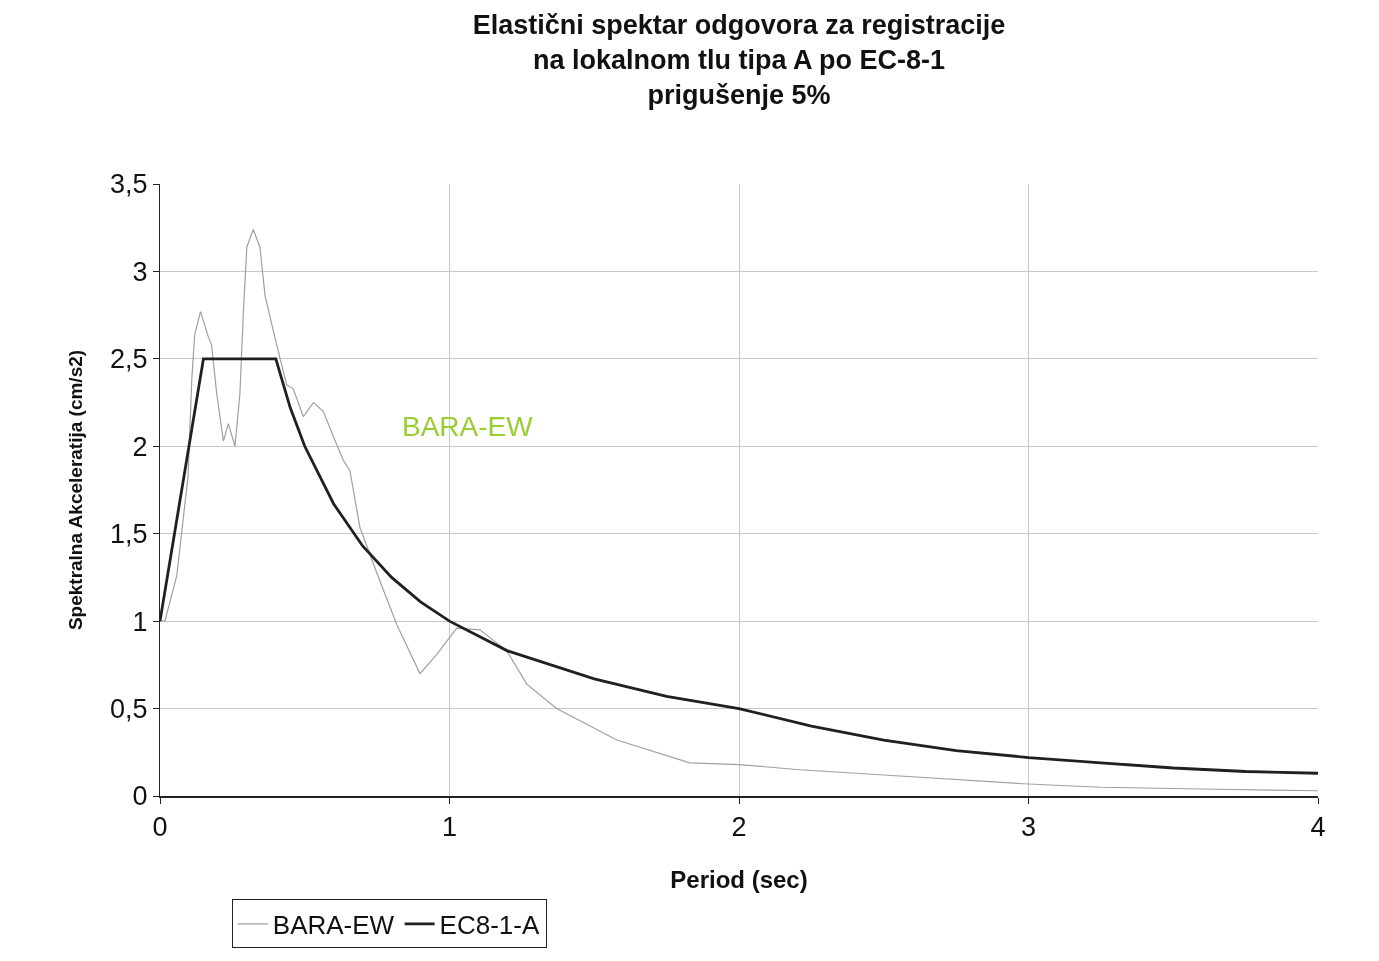 The width and height of the screenshot is (1379, 961). Describe the element at coordinates (140, 271) in the screenshot. I see `y-tick-label: 3` at that location.